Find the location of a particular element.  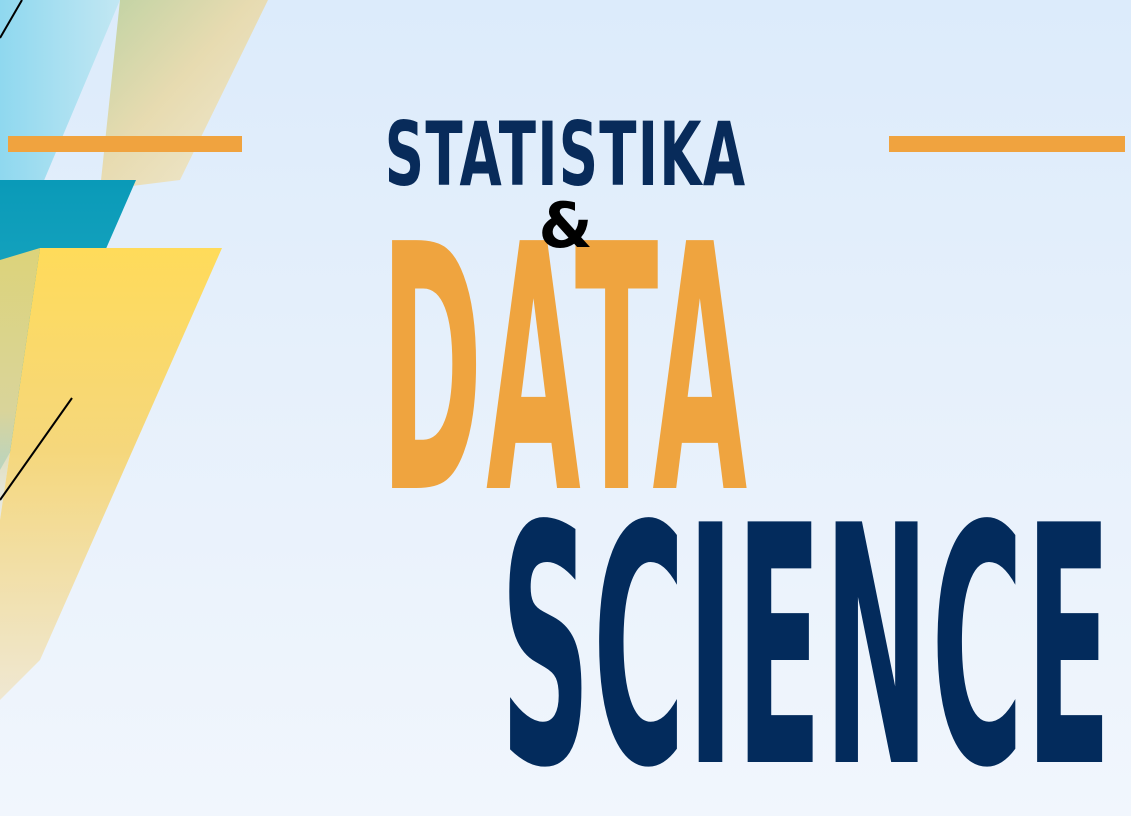

ampersand: & is located at coordinates (565, 225).